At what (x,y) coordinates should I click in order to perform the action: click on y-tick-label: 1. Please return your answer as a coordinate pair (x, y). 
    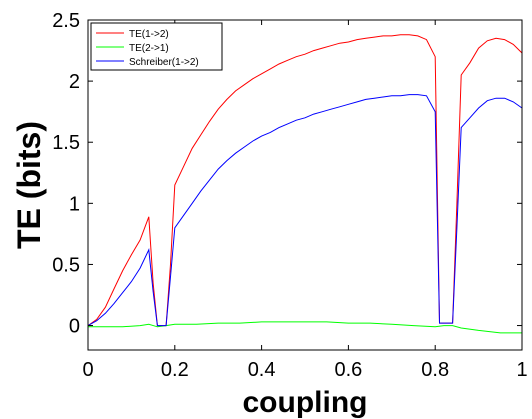
    Looking at the image, I should click on (74, 204).